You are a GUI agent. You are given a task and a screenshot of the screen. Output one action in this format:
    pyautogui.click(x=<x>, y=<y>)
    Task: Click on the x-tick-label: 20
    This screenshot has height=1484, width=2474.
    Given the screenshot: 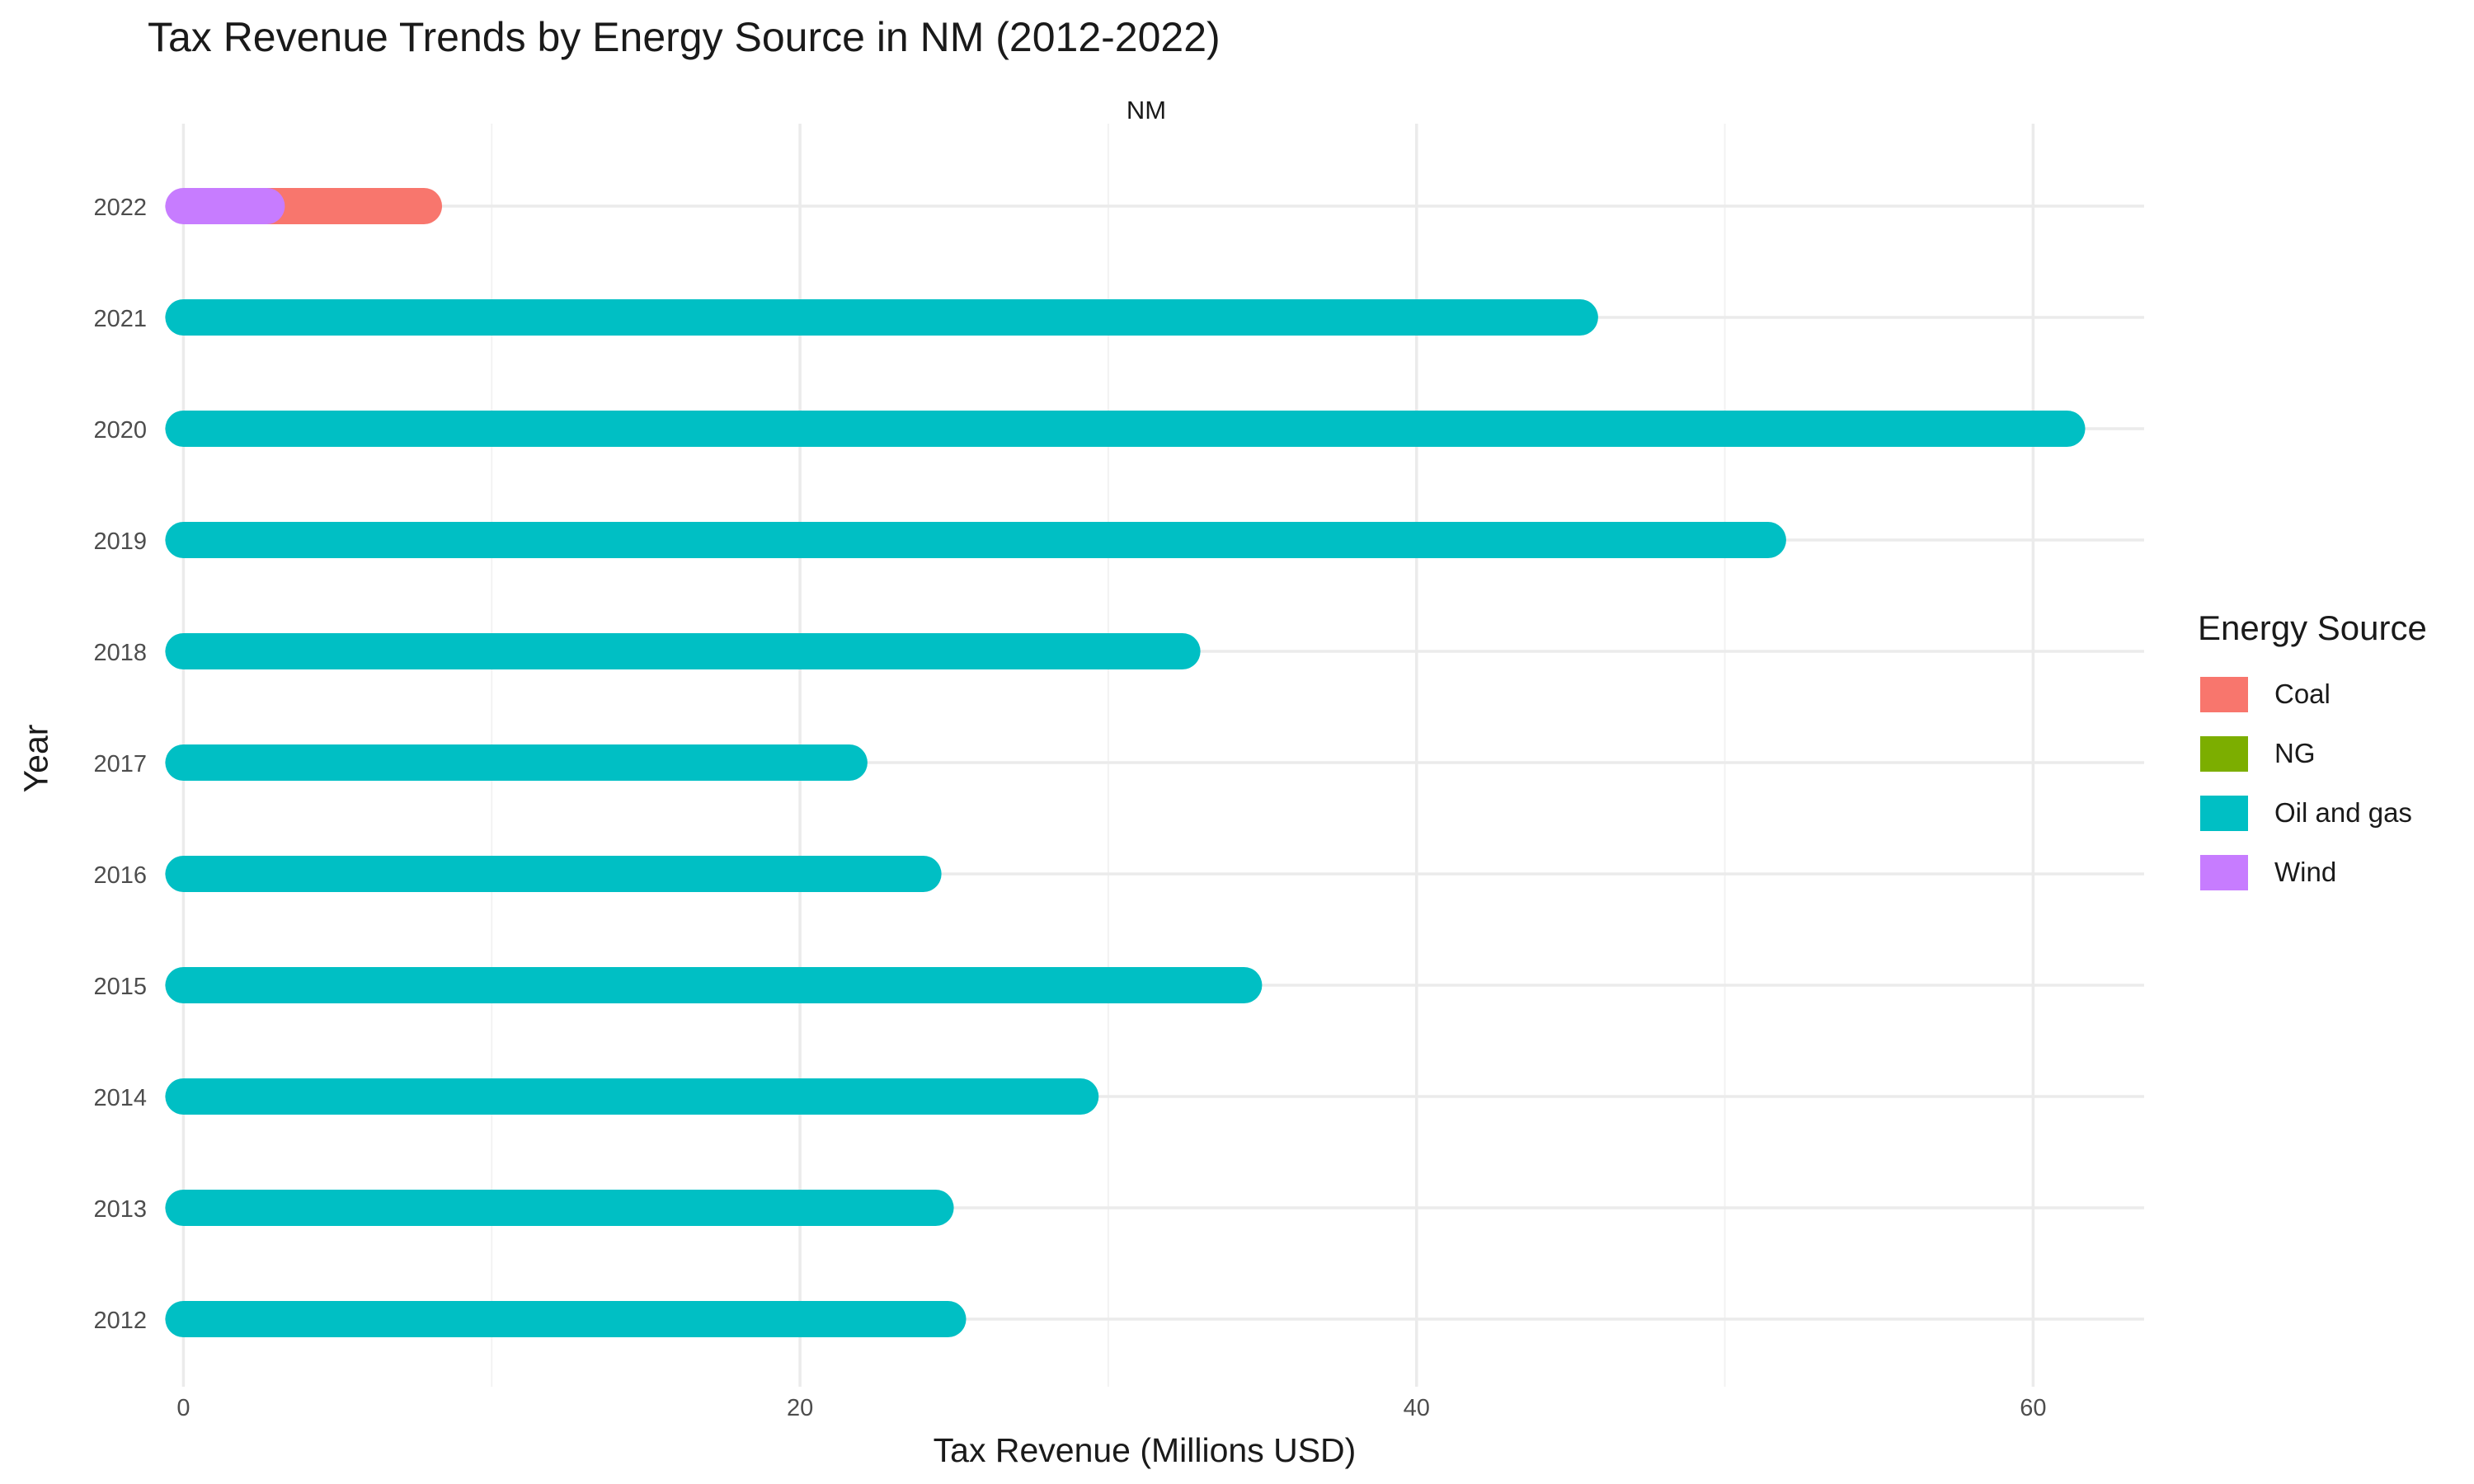 What is the action you would take?
    pyautogui.click(x=800, y=1408)
    